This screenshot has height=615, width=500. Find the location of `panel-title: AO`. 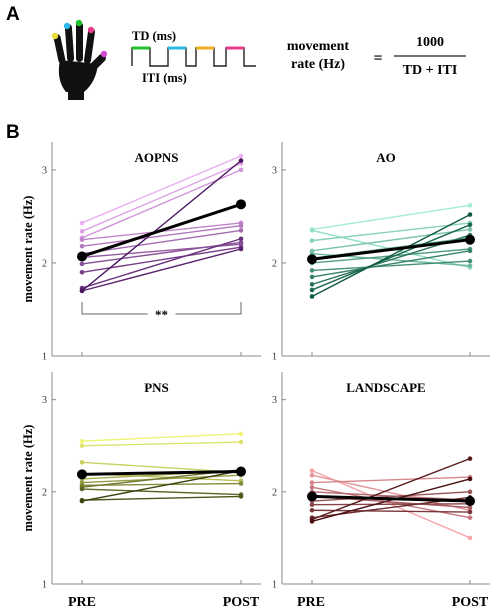

panel-title: AO is located at coordinates (386, 157).